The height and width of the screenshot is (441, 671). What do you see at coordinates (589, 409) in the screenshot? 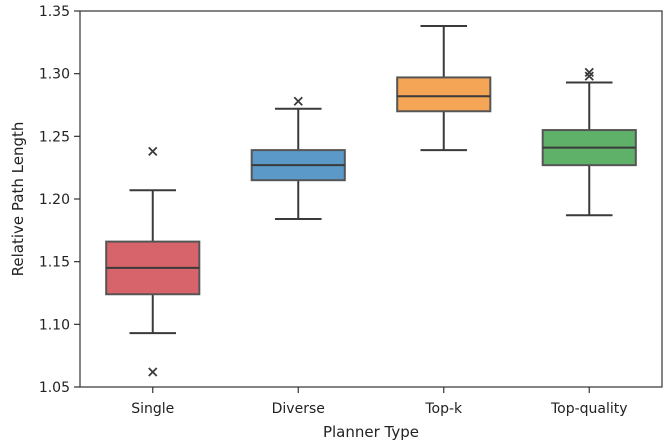
I see `x-tick-label: Top-quality` at bounding box center [589, 409].